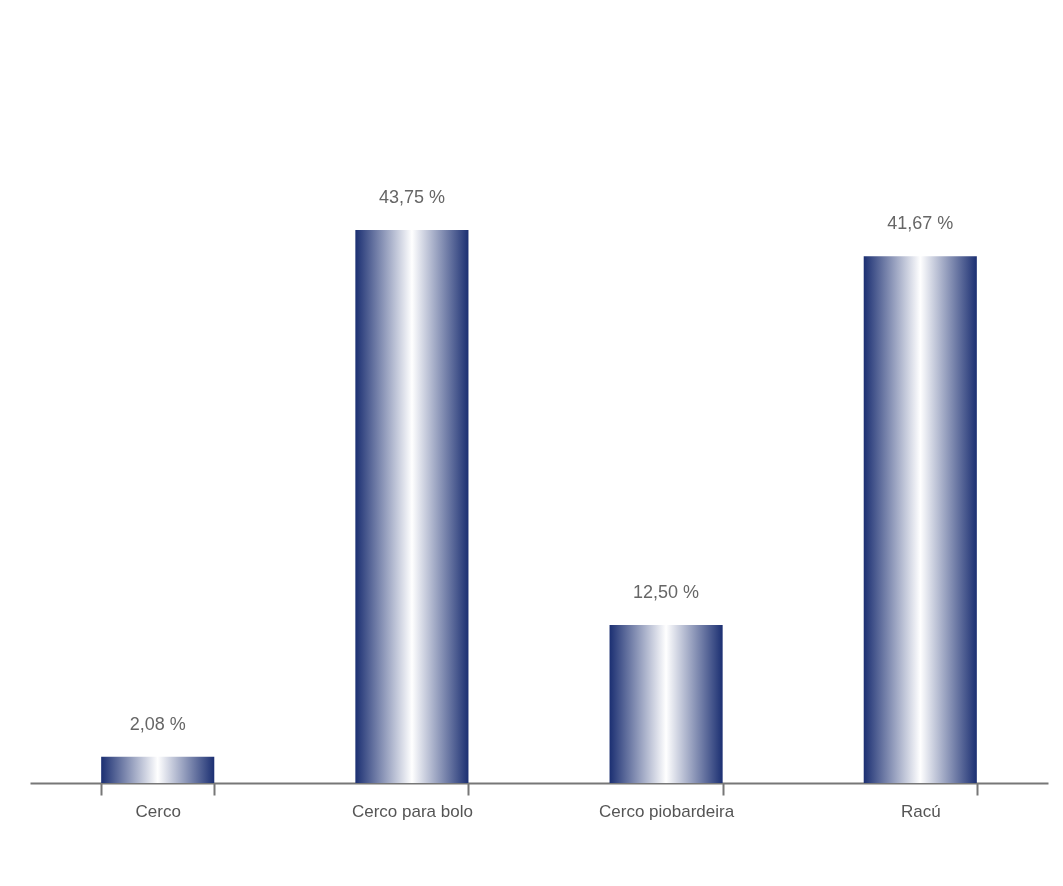  I want to click on data-label: 2,08 %, so click(157, 723).